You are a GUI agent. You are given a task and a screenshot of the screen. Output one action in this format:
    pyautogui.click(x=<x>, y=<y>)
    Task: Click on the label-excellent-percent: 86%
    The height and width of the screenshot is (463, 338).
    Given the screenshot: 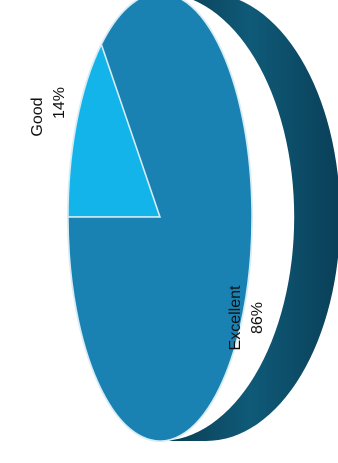 What is the action you would take?
    pyautogui.click(x=257, y=318)
    